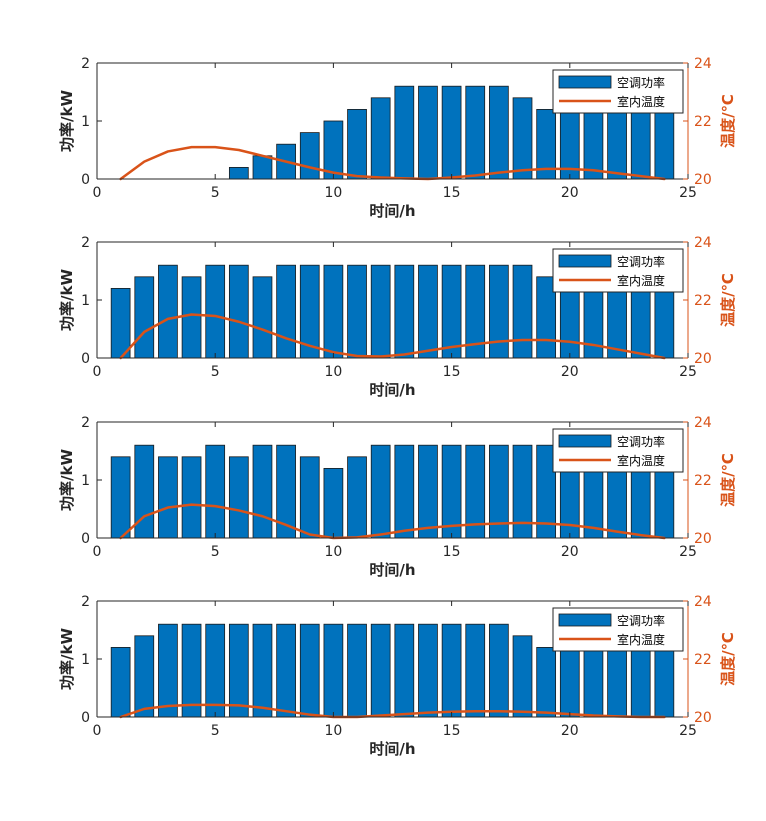 This screenshot has width=766, height=821. Describe the element at coordinates (392, 670) in the screenshot. I see `bar-series` at that location.